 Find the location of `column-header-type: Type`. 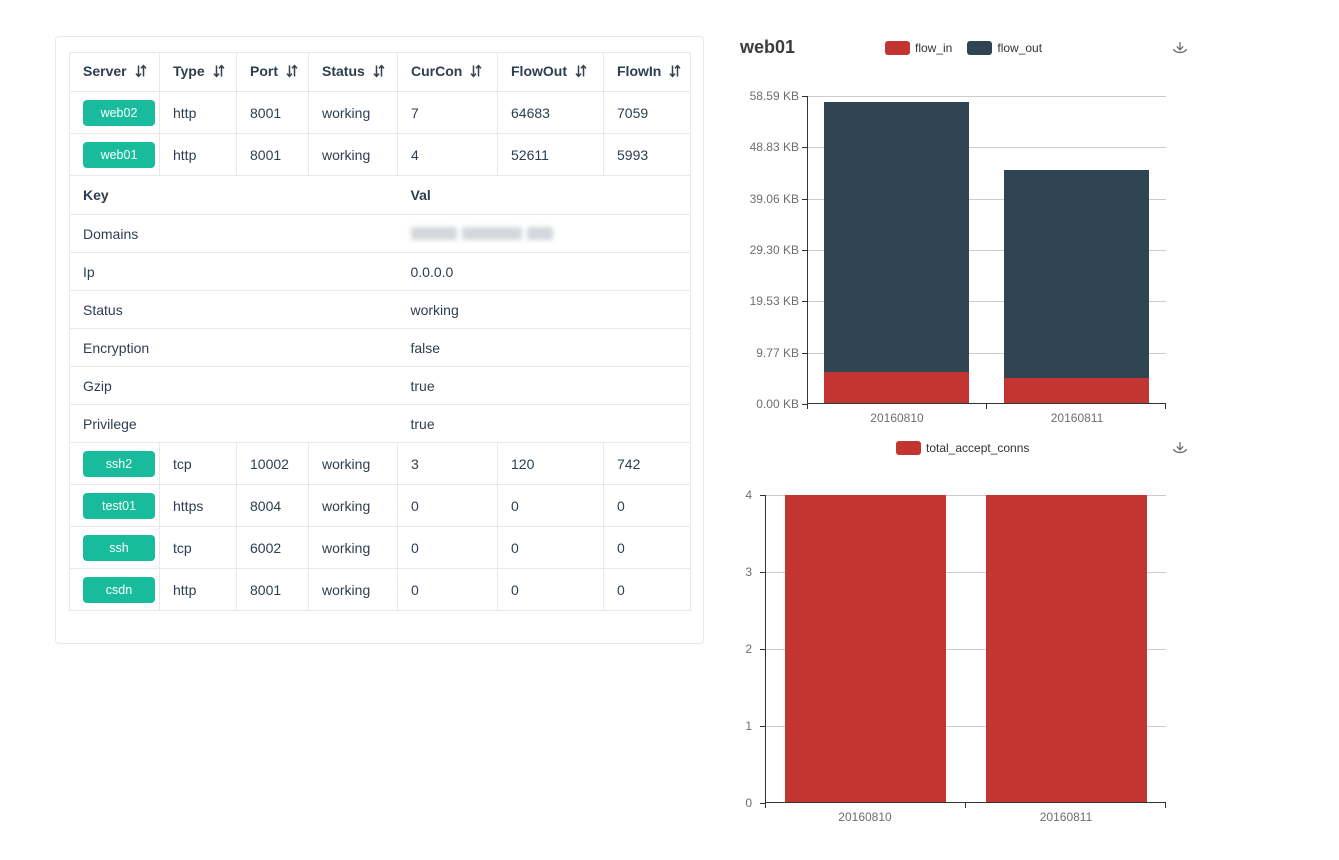

column-header-type: Type is located at coordinates (198, 72).